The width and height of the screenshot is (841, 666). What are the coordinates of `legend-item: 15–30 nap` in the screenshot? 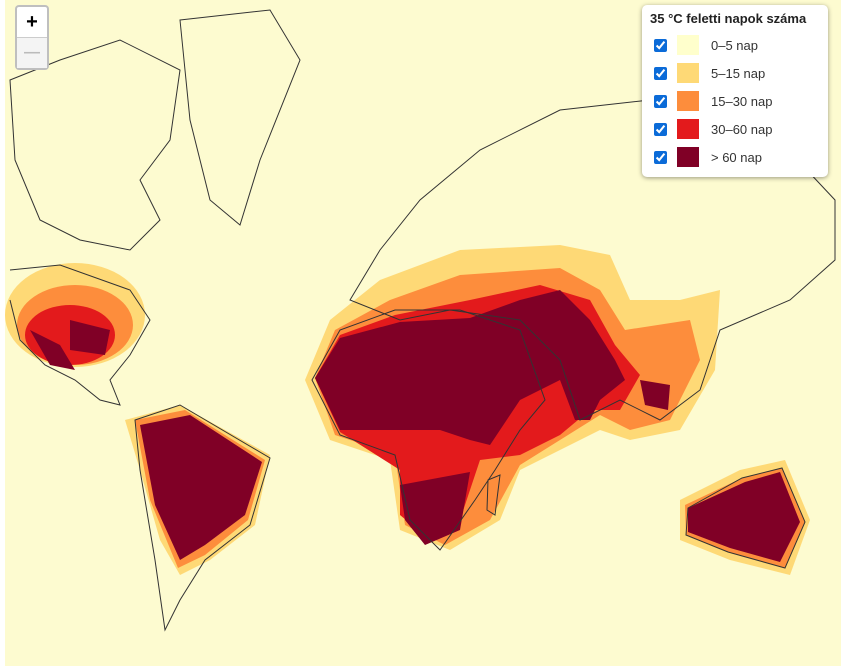 It's located at (735, 101).